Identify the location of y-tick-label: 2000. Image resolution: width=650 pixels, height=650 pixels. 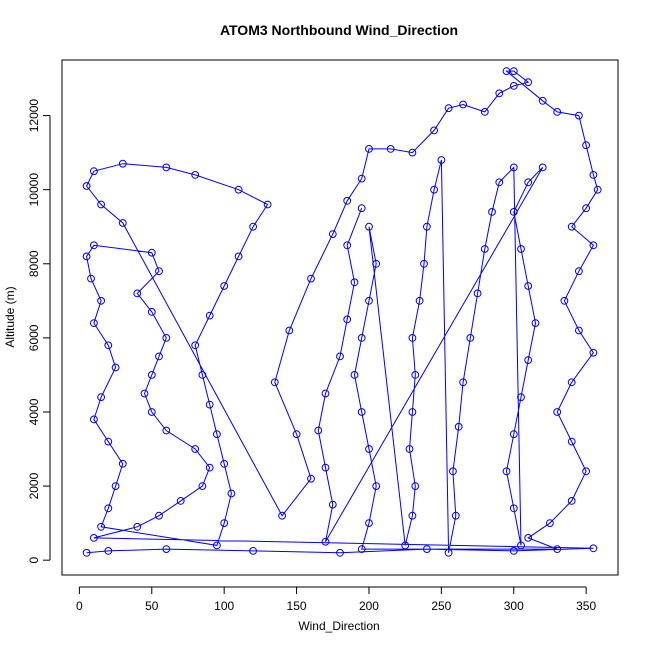
(34, 485).